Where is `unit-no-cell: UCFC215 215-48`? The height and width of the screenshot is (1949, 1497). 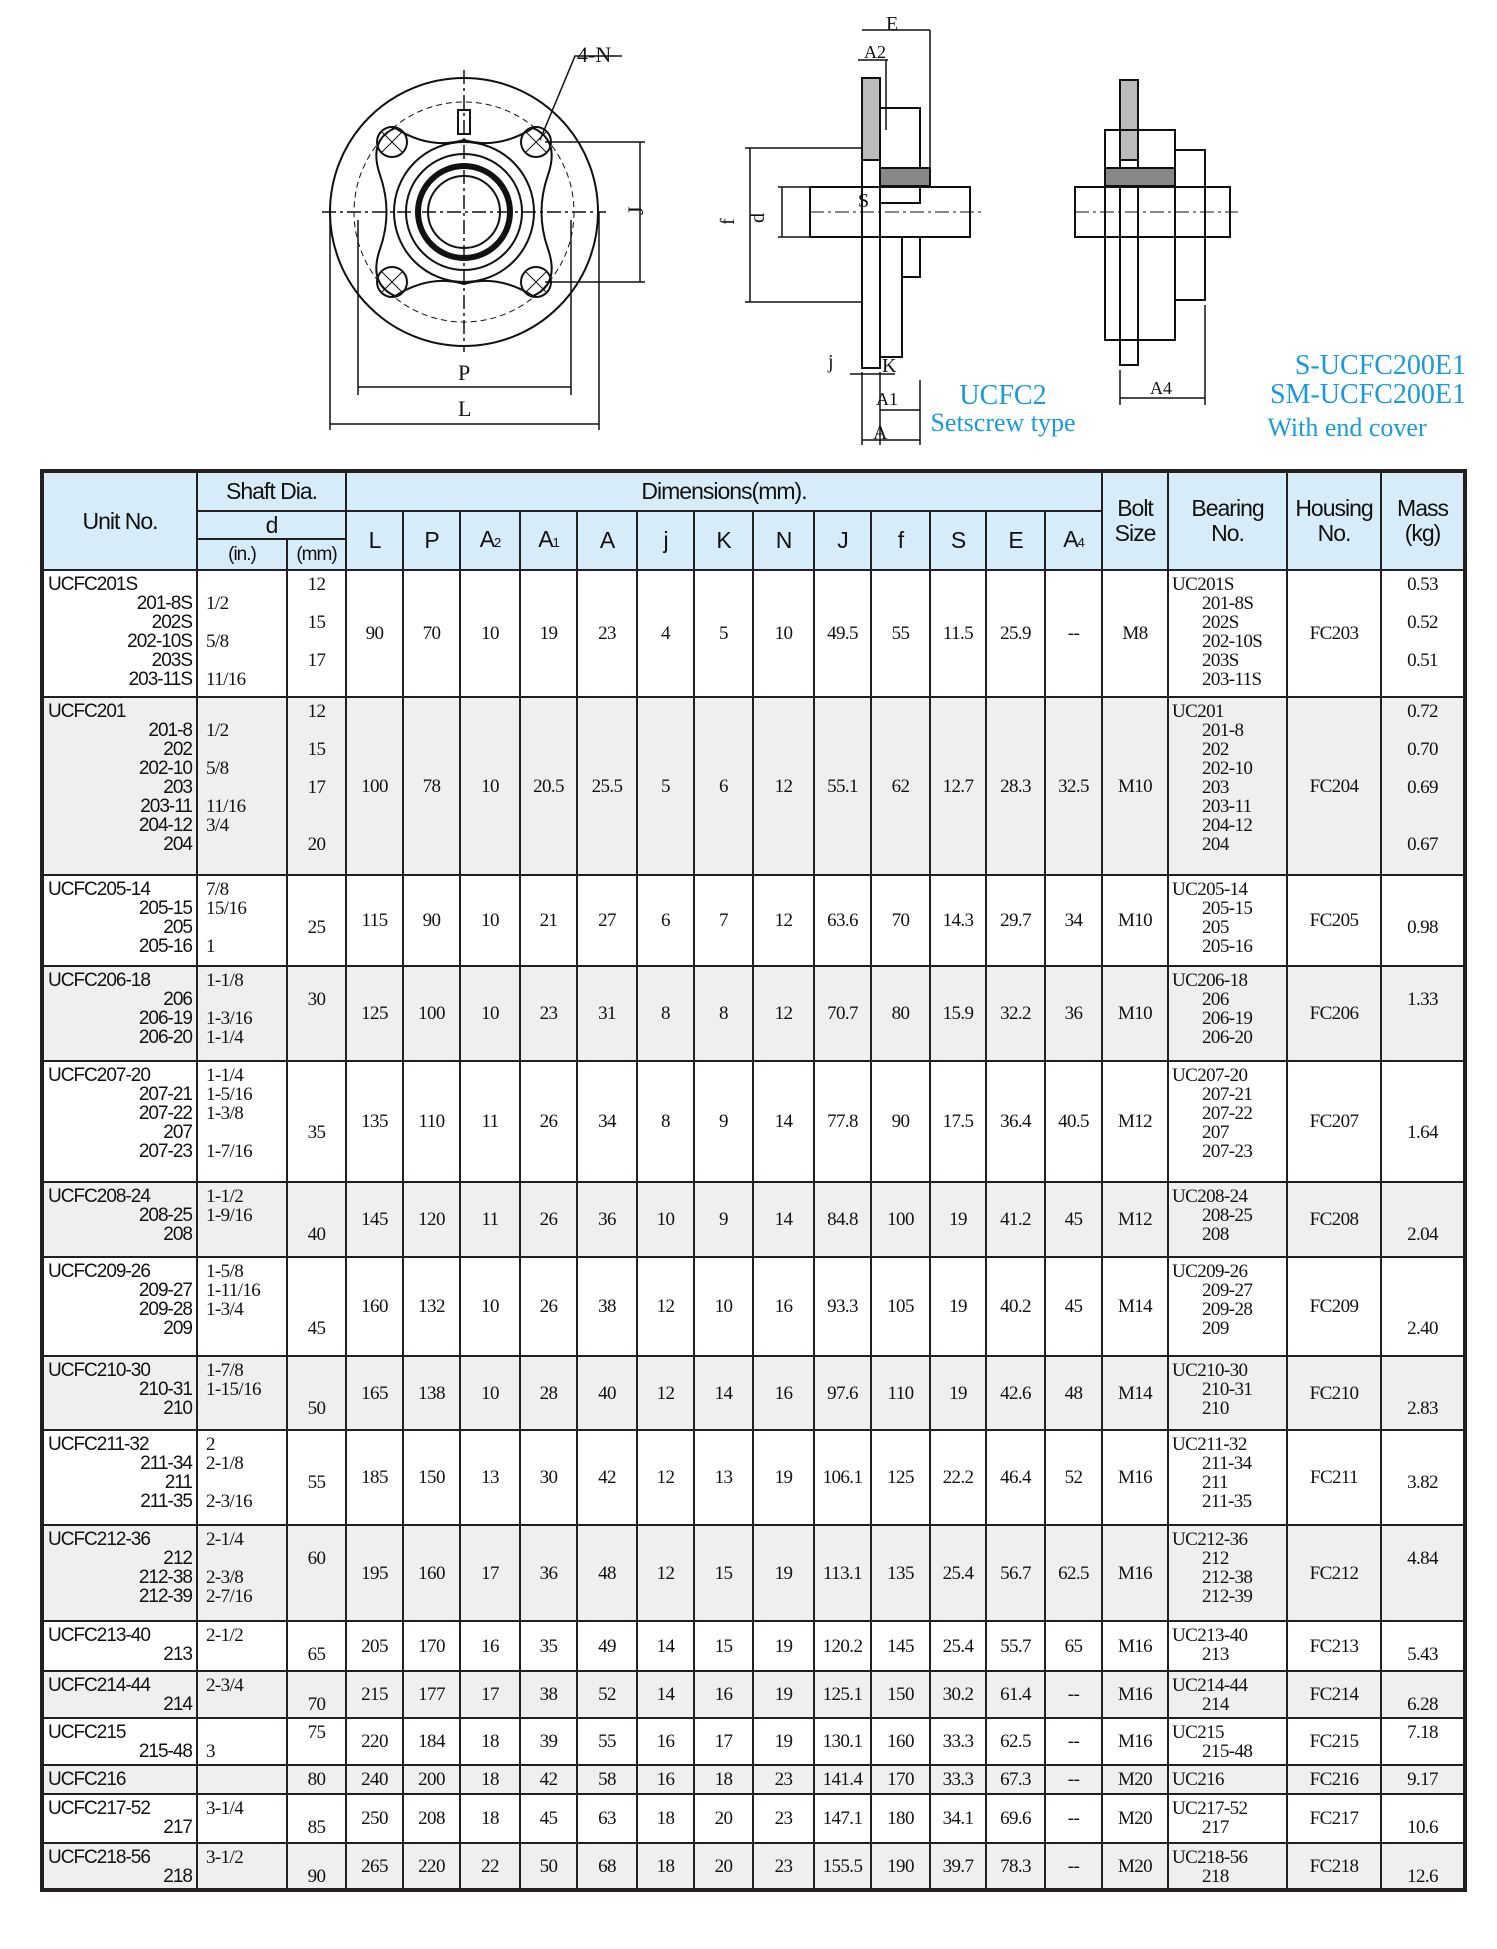
unit-no-cell: UCFC215 215-48 is located at coordinates (119, 1741).